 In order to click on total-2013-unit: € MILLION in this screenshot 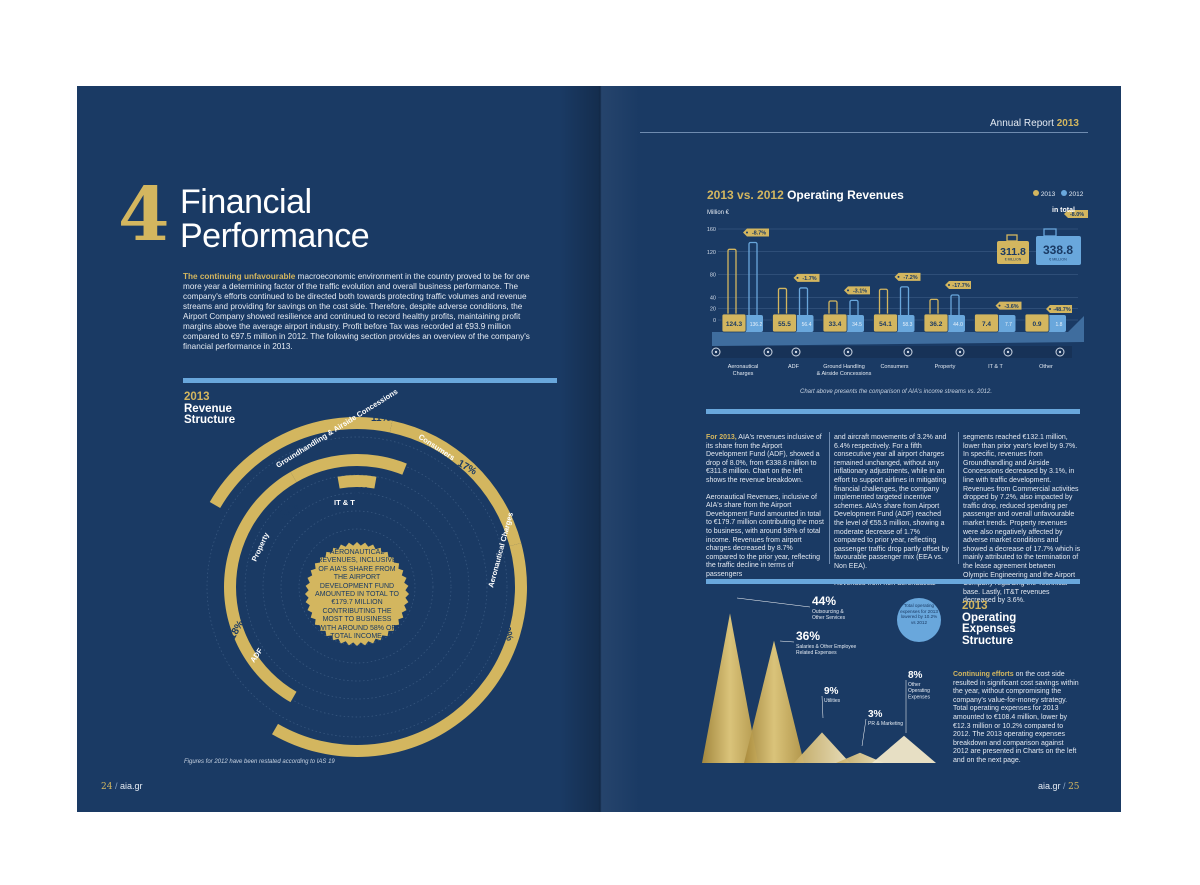, I will do `click(1013, 260)`.